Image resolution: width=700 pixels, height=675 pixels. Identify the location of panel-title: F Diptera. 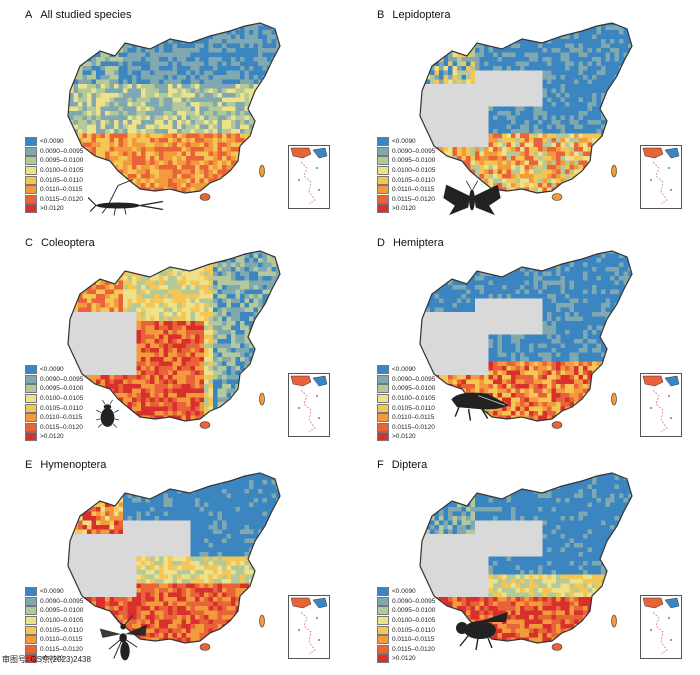
(402, 465).